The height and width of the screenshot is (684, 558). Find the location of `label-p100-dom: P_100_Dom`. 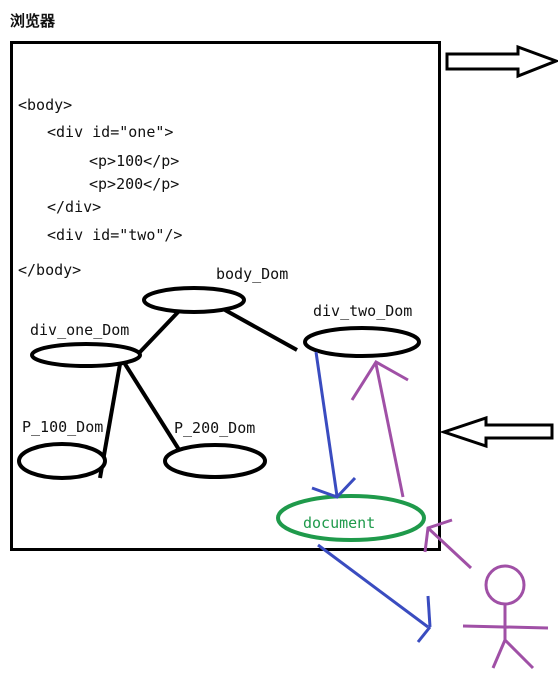

label-p100-dom: P_100_Dom is located at coordinates (62, 427).